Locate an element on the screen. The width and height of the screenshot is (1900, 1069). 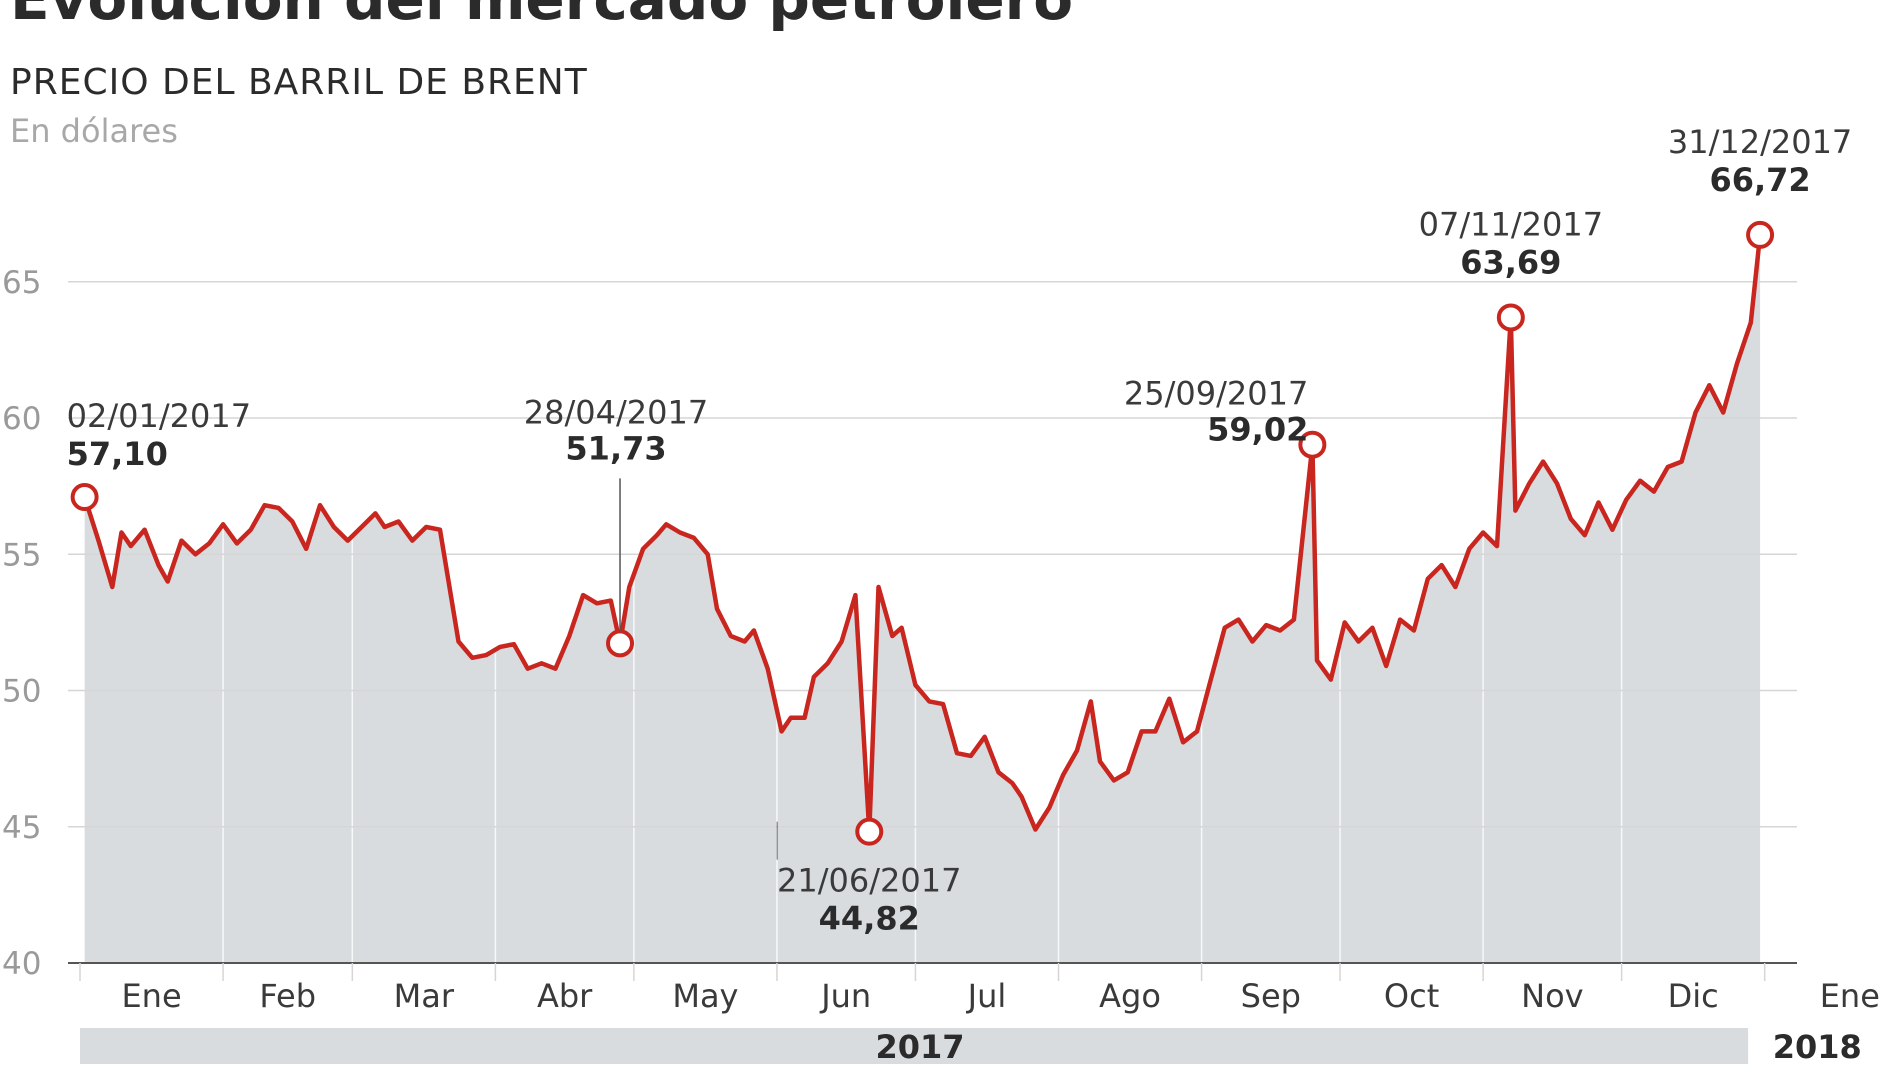
annotation-value: 63,69 is located at coordinates (1510, 262).